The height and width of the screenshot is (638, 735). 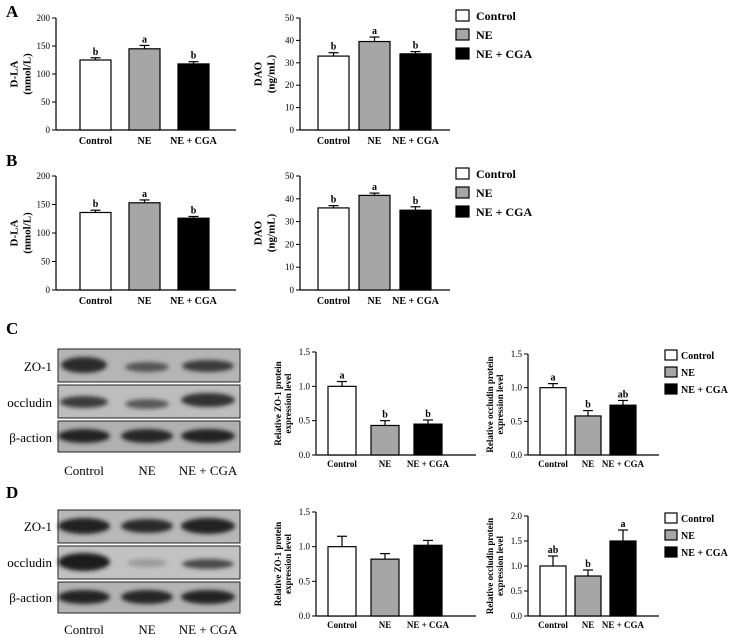 I want to click on y-tick-label: 30, so click(x=290, y=63).